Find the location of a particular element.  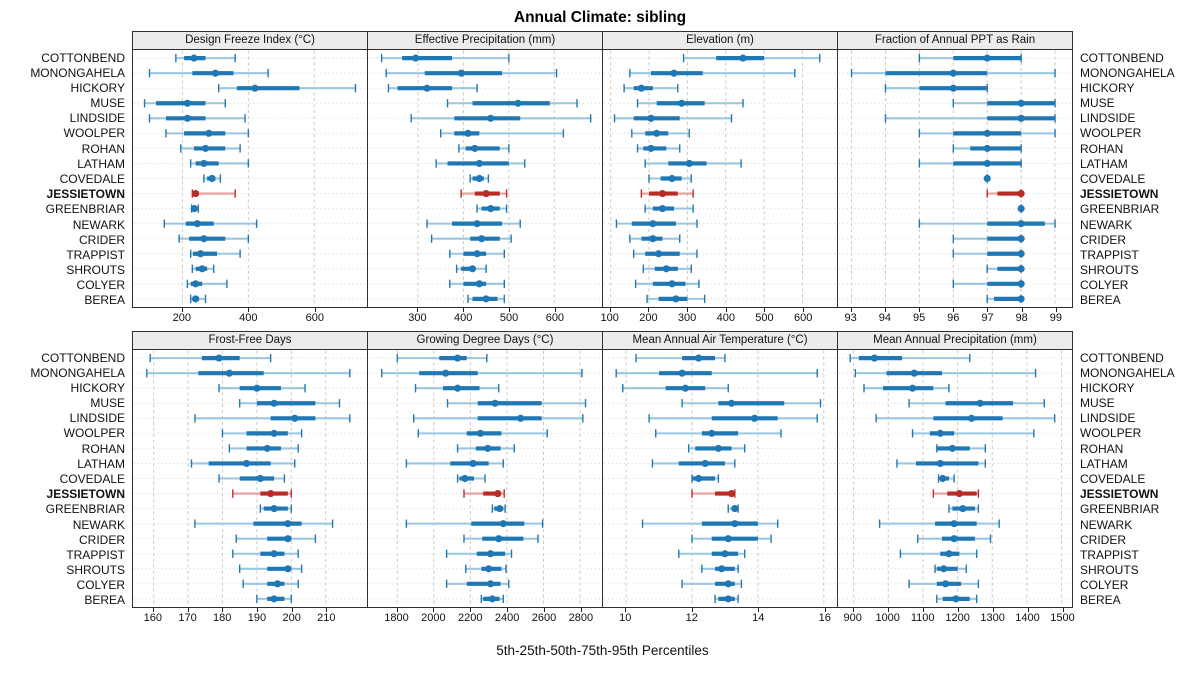

panel-strip: Fraction of Annual PPT as Rain is located at coordinates (955, 40).